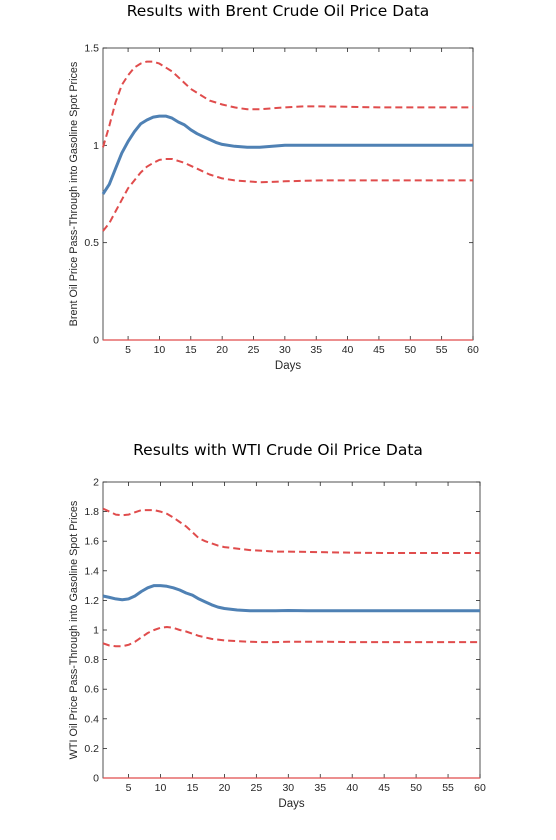  Describe the element at coordinates (91, 690) in the screenshot. I see `y-tick-label: 0.6` at that location.